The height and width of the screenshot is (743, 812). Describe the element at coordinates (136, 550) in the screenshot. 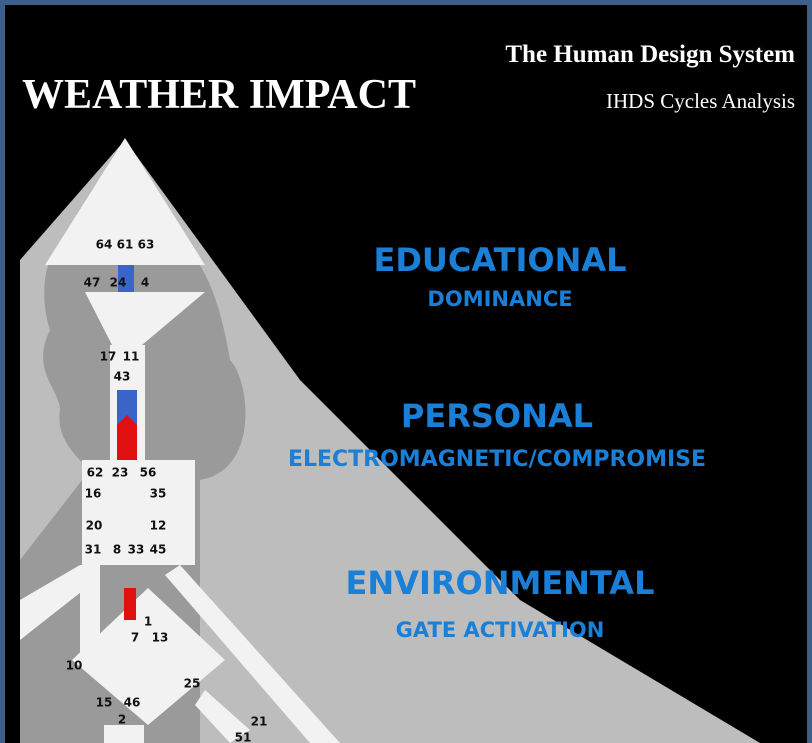

I see `gate-number: 33` at that location.